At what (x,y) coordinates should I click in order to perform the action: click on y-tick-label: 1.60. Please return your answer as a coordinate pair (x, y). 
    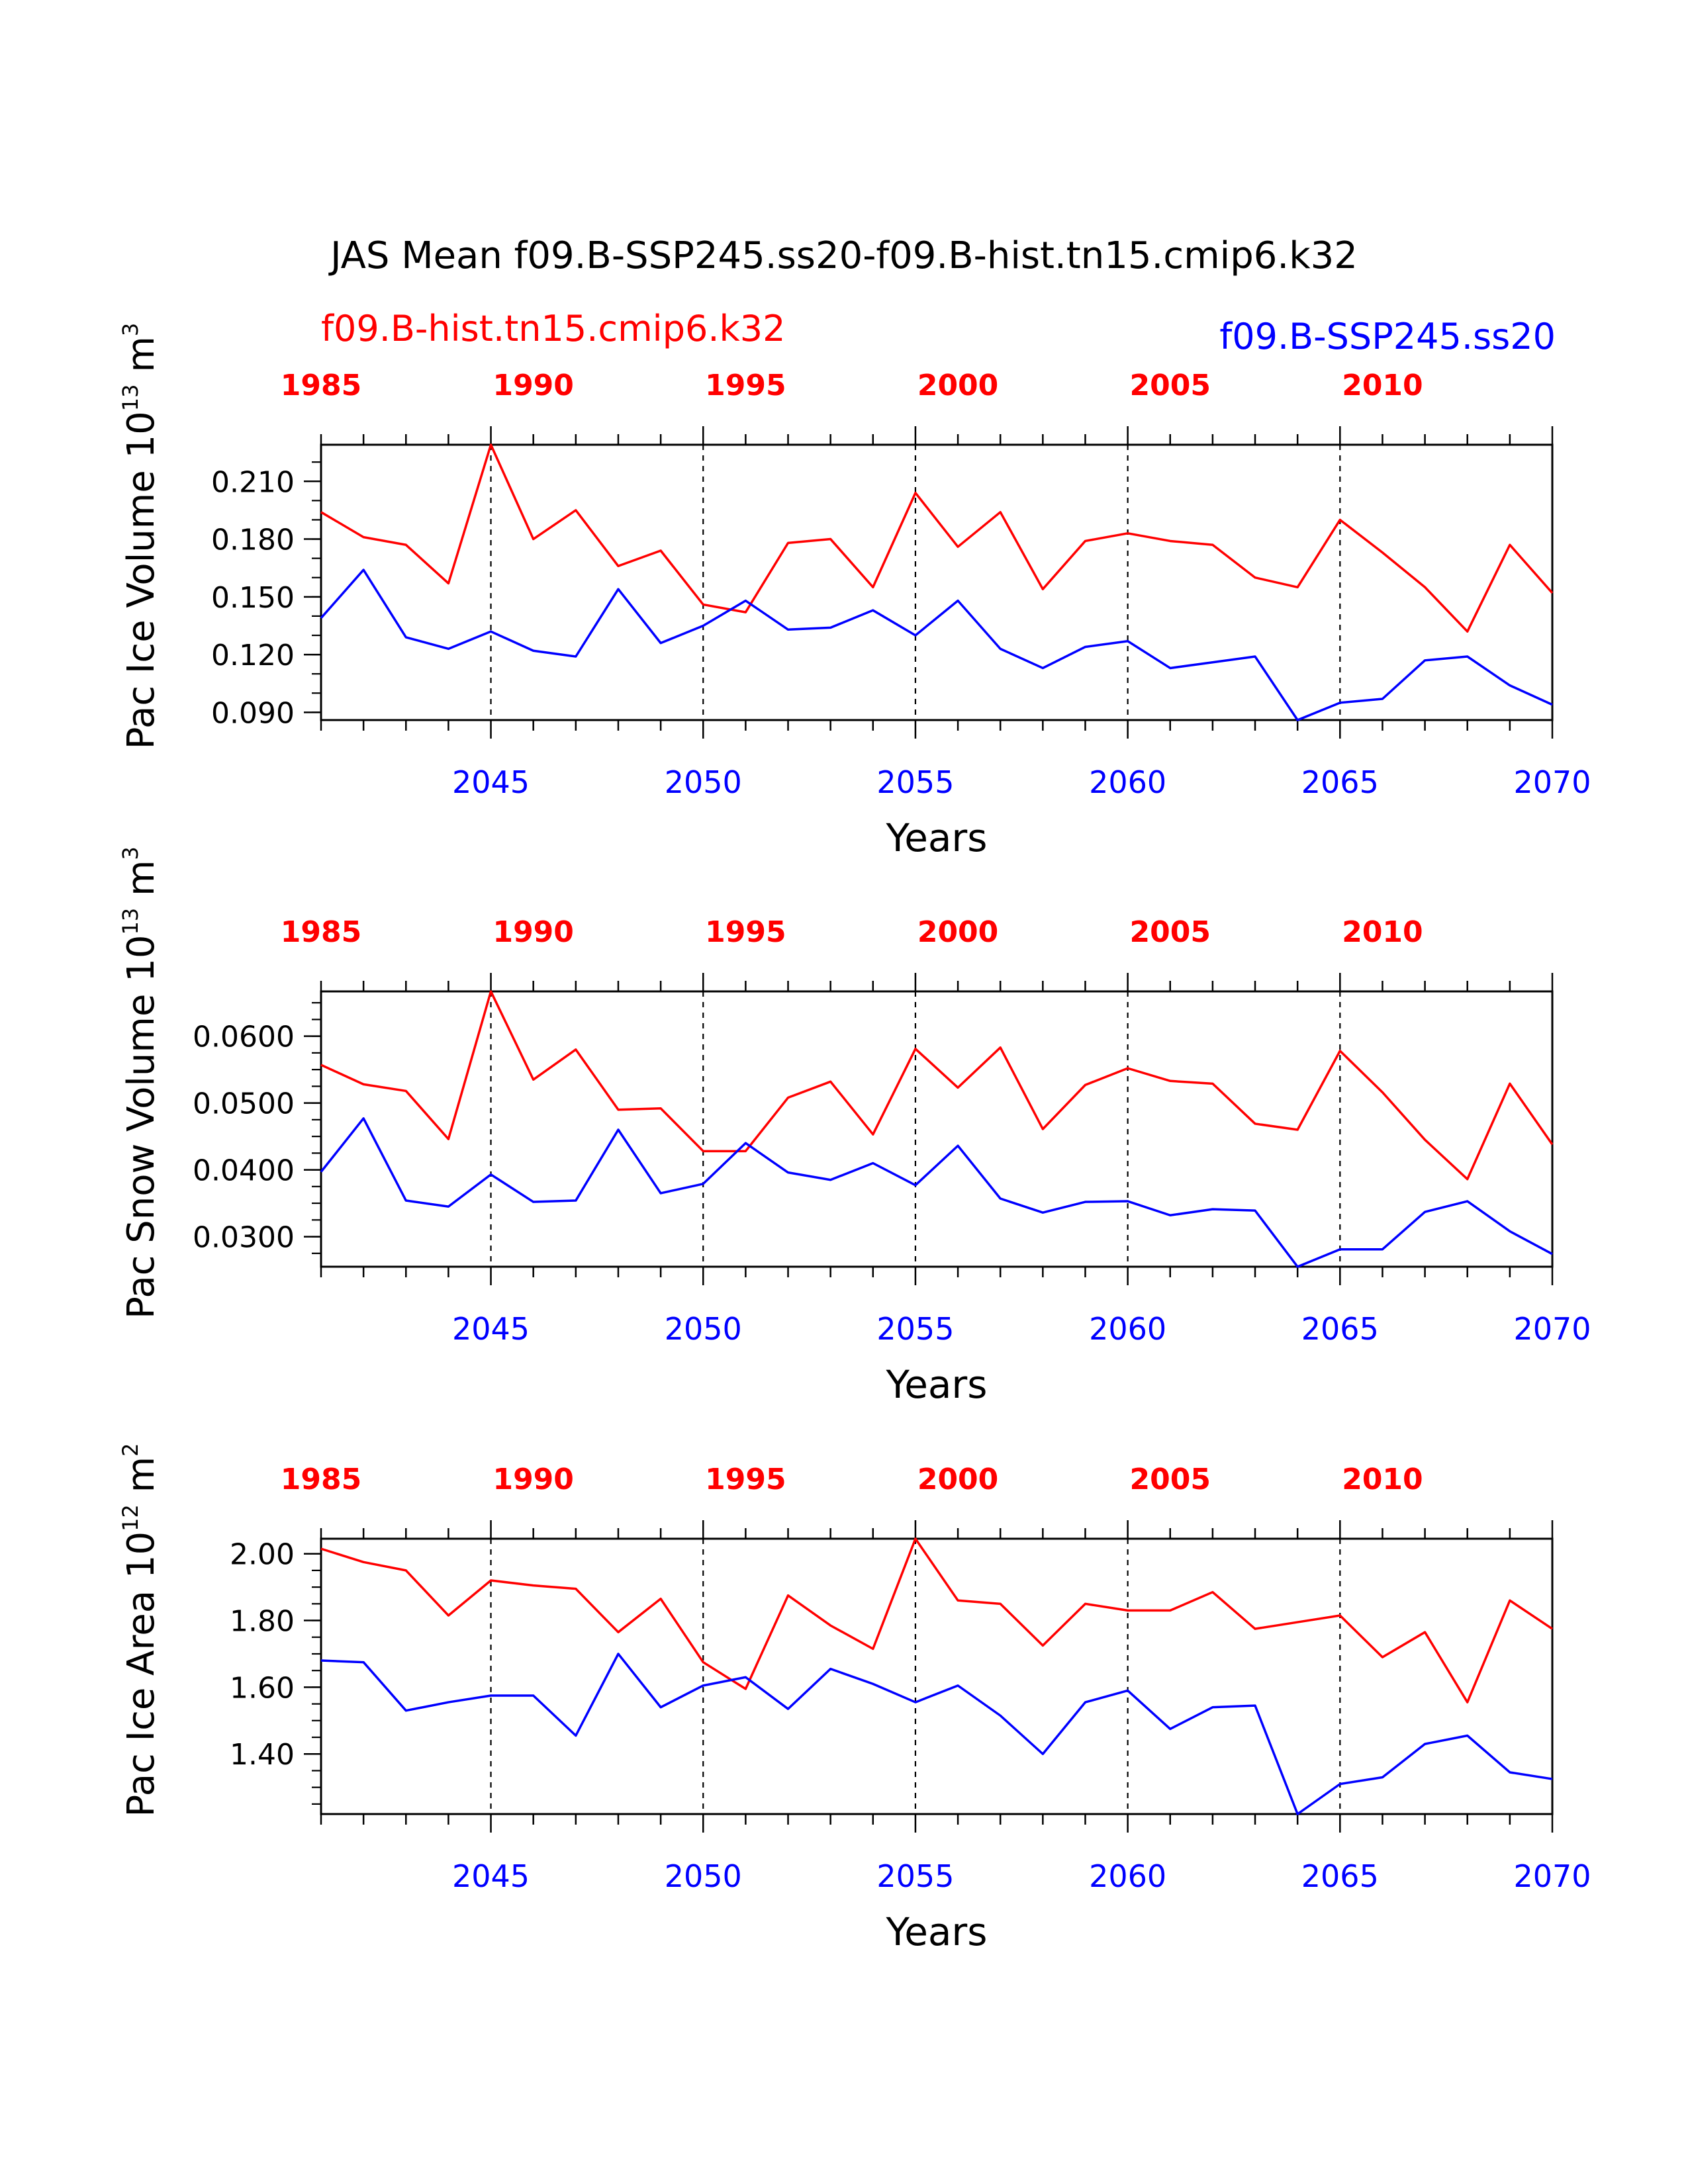
    Looking at the image, I should click on (262, 1688).